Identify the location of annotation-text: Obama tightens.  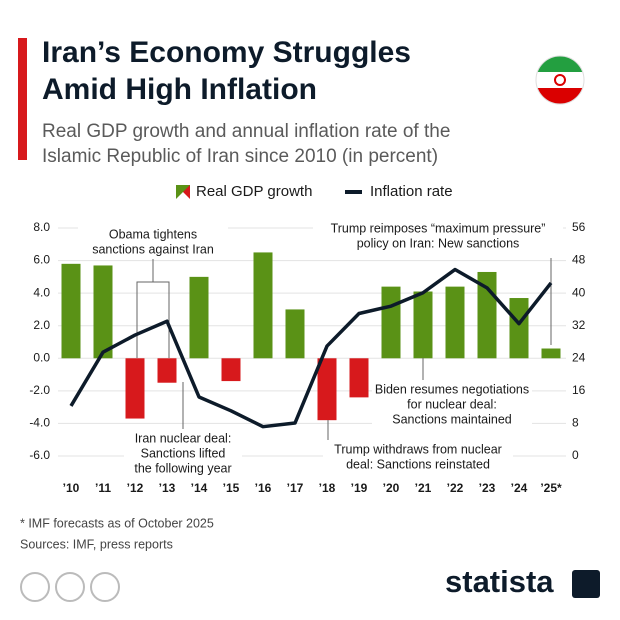
(153, 234).